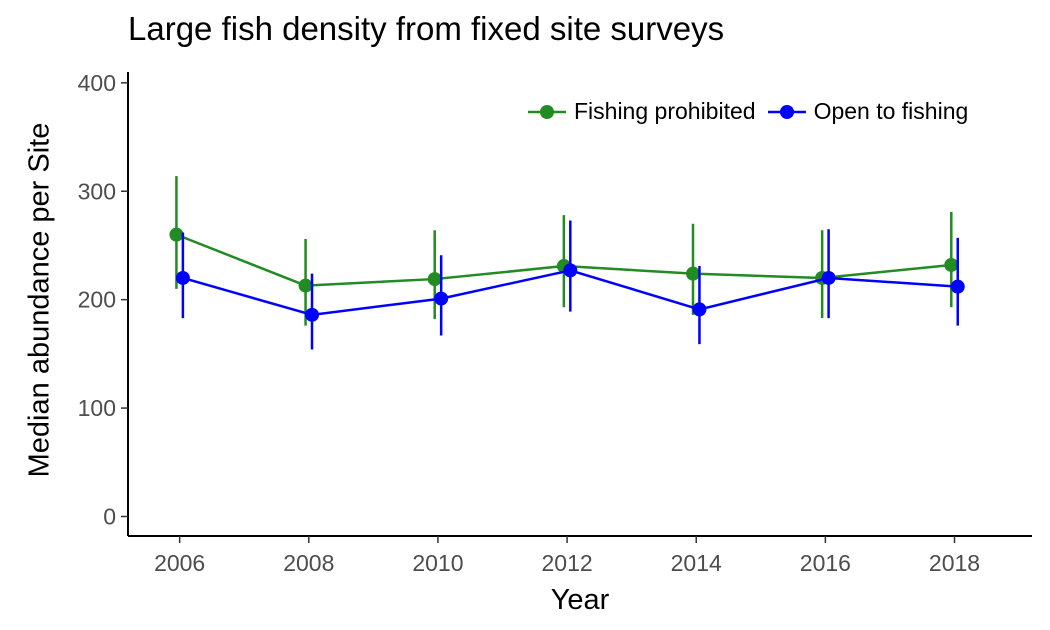  Describe the element at coordinates (580, 600) in the screenshot. I see `x-axis-label: Year` at that location.